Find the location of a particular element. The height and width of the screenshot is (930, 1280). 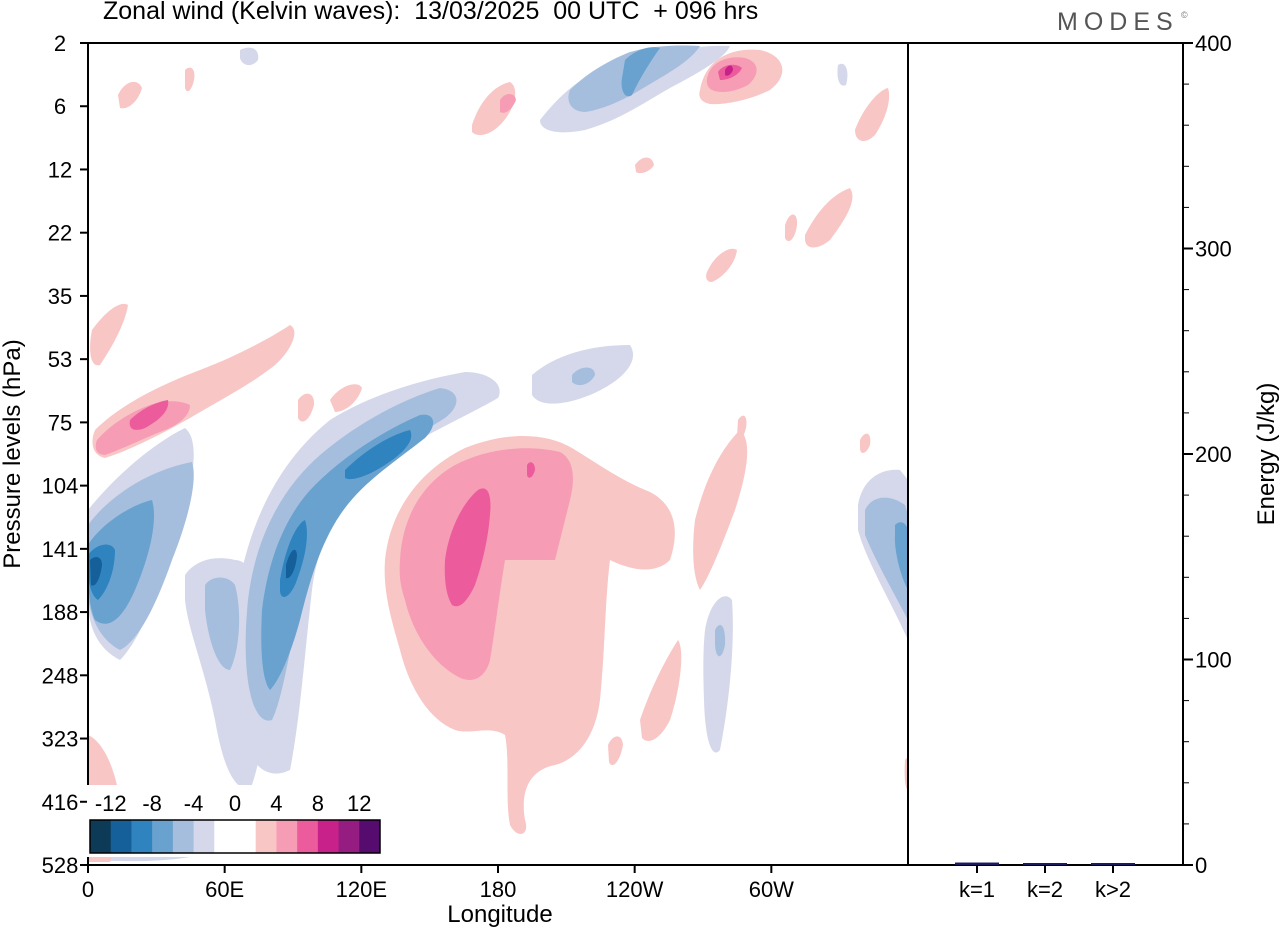

x-tick-label: 120W is located at coordinates (635, 889).